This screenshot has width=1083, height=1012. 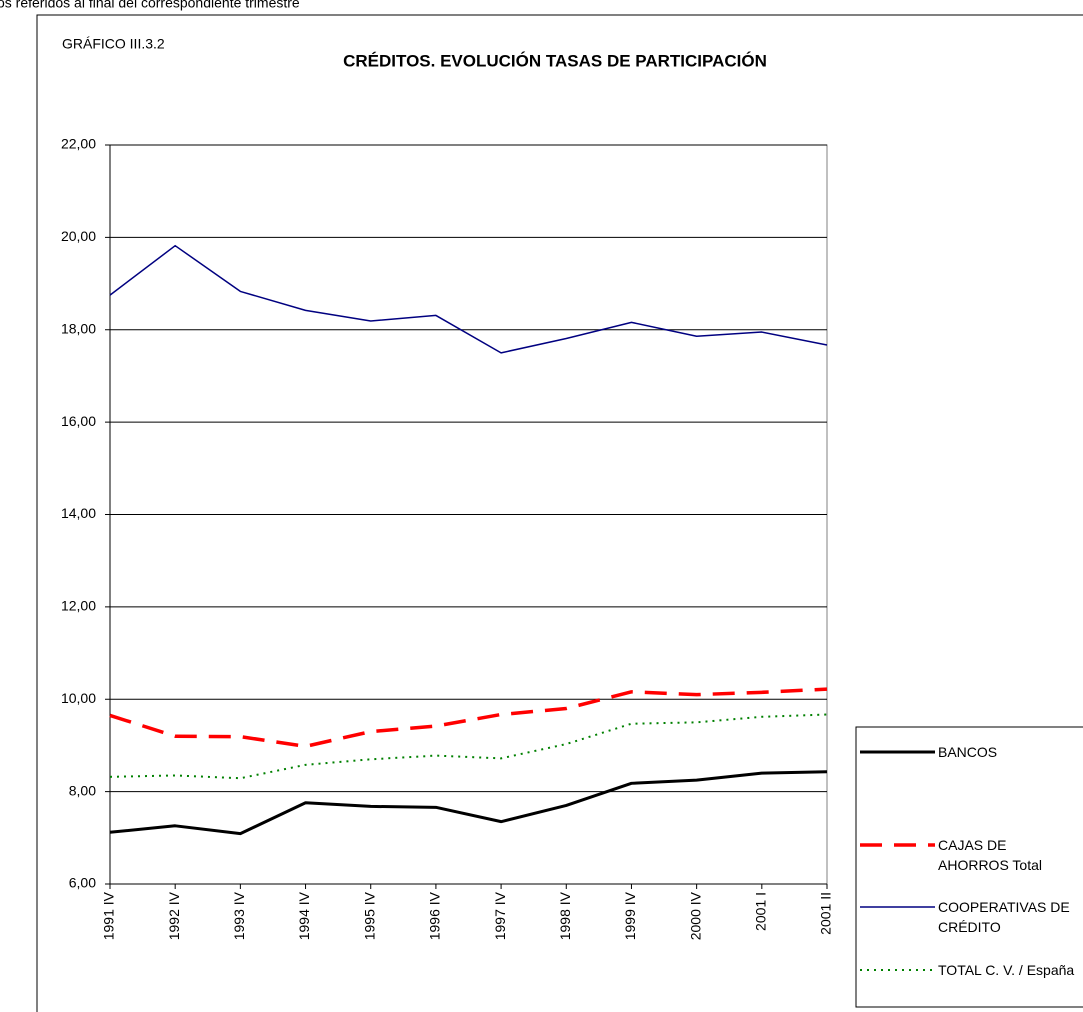 What do you see at coordinates (78, 421) in the screenshot?
I see `y-tick-label: 16,00` at bounding box center [78, 421].